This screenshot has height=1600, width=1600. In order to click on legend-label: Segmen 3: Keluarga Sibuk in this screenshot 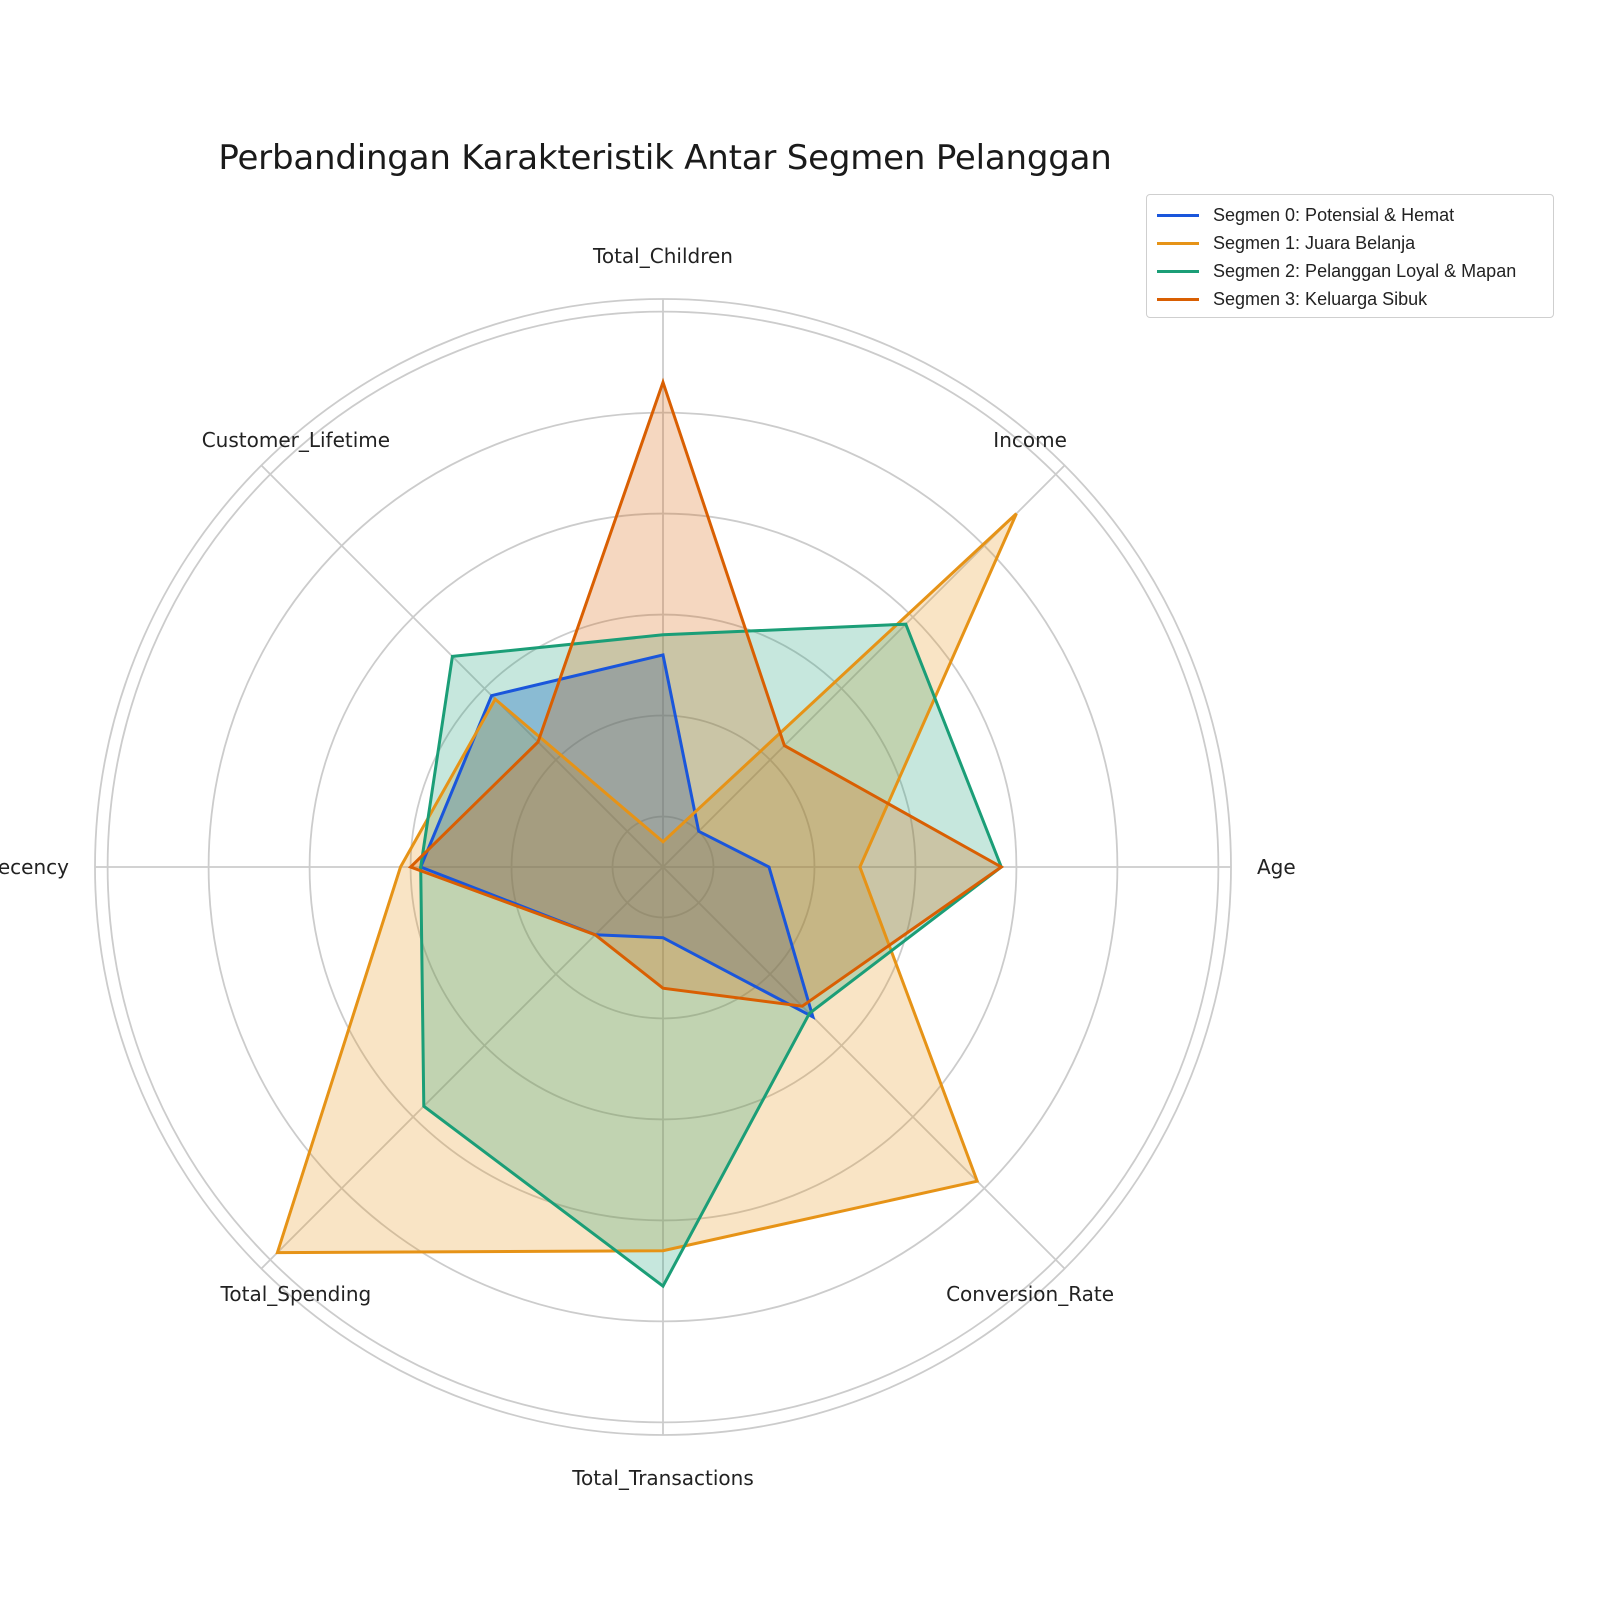, I will do `click(1320, 298)`.